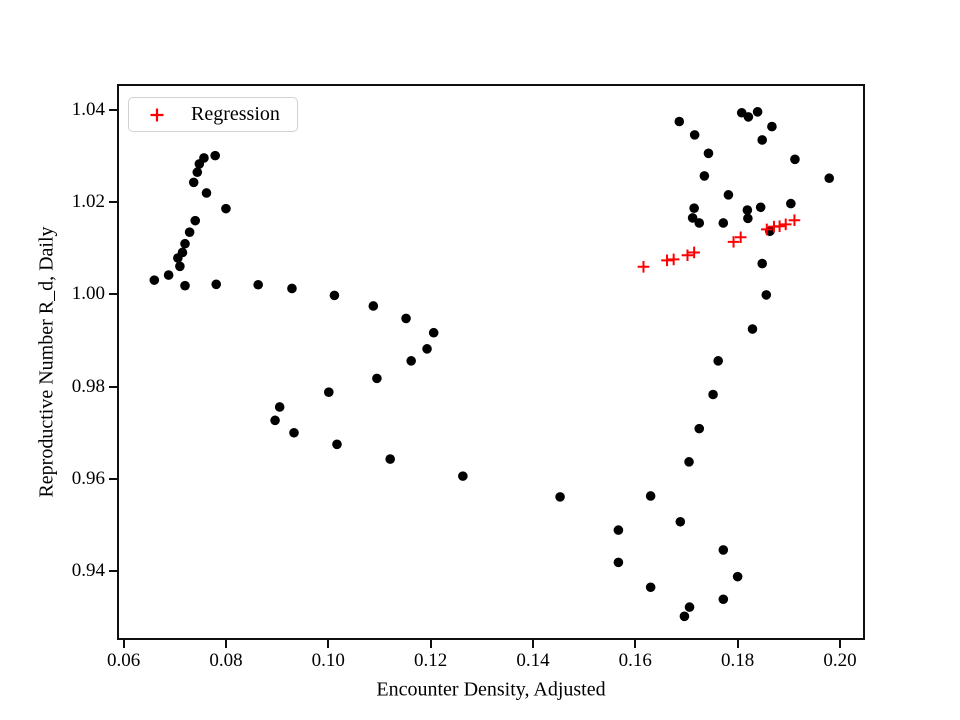 The height and width of the screenshot is (720, 960). What do you see at coordinates (88, 571) in the screenshot?
I see `y-tick-label: 0.94` at bounding box center [88, 571].